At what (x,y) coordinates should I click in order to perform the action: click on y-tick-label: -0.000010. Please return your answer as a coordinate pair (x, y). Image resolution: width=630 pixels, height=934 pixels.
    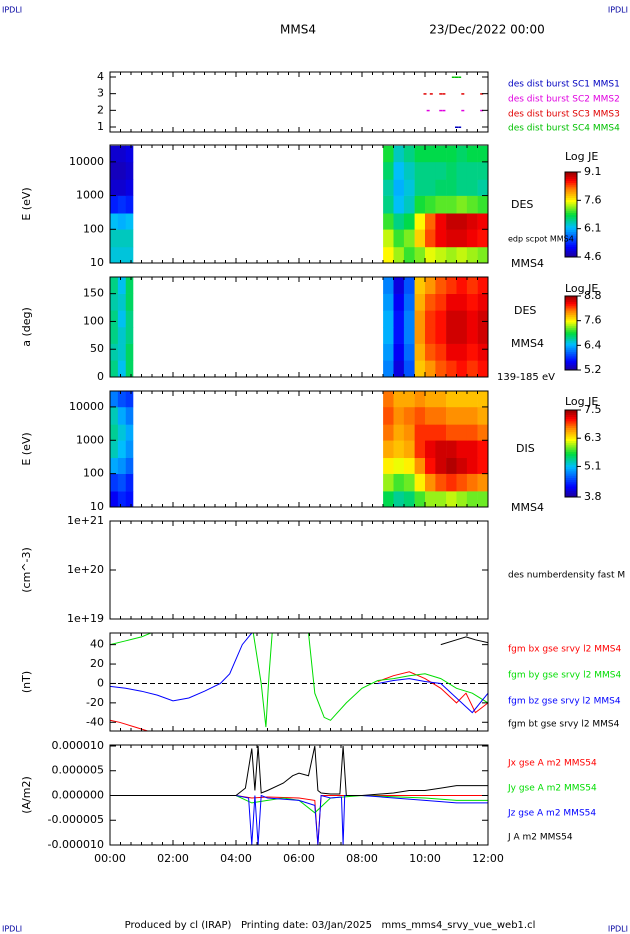
    Looking at the image, I should click on (76, 844).